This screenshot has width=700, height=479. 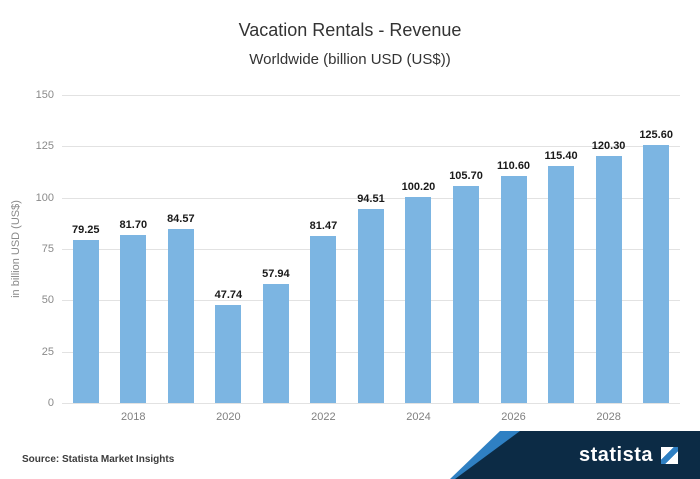 What do you see at coordinates (561, 156) in the screenshot?
I see `bar-value-label: 115.40` at bounding box center [561, 156].